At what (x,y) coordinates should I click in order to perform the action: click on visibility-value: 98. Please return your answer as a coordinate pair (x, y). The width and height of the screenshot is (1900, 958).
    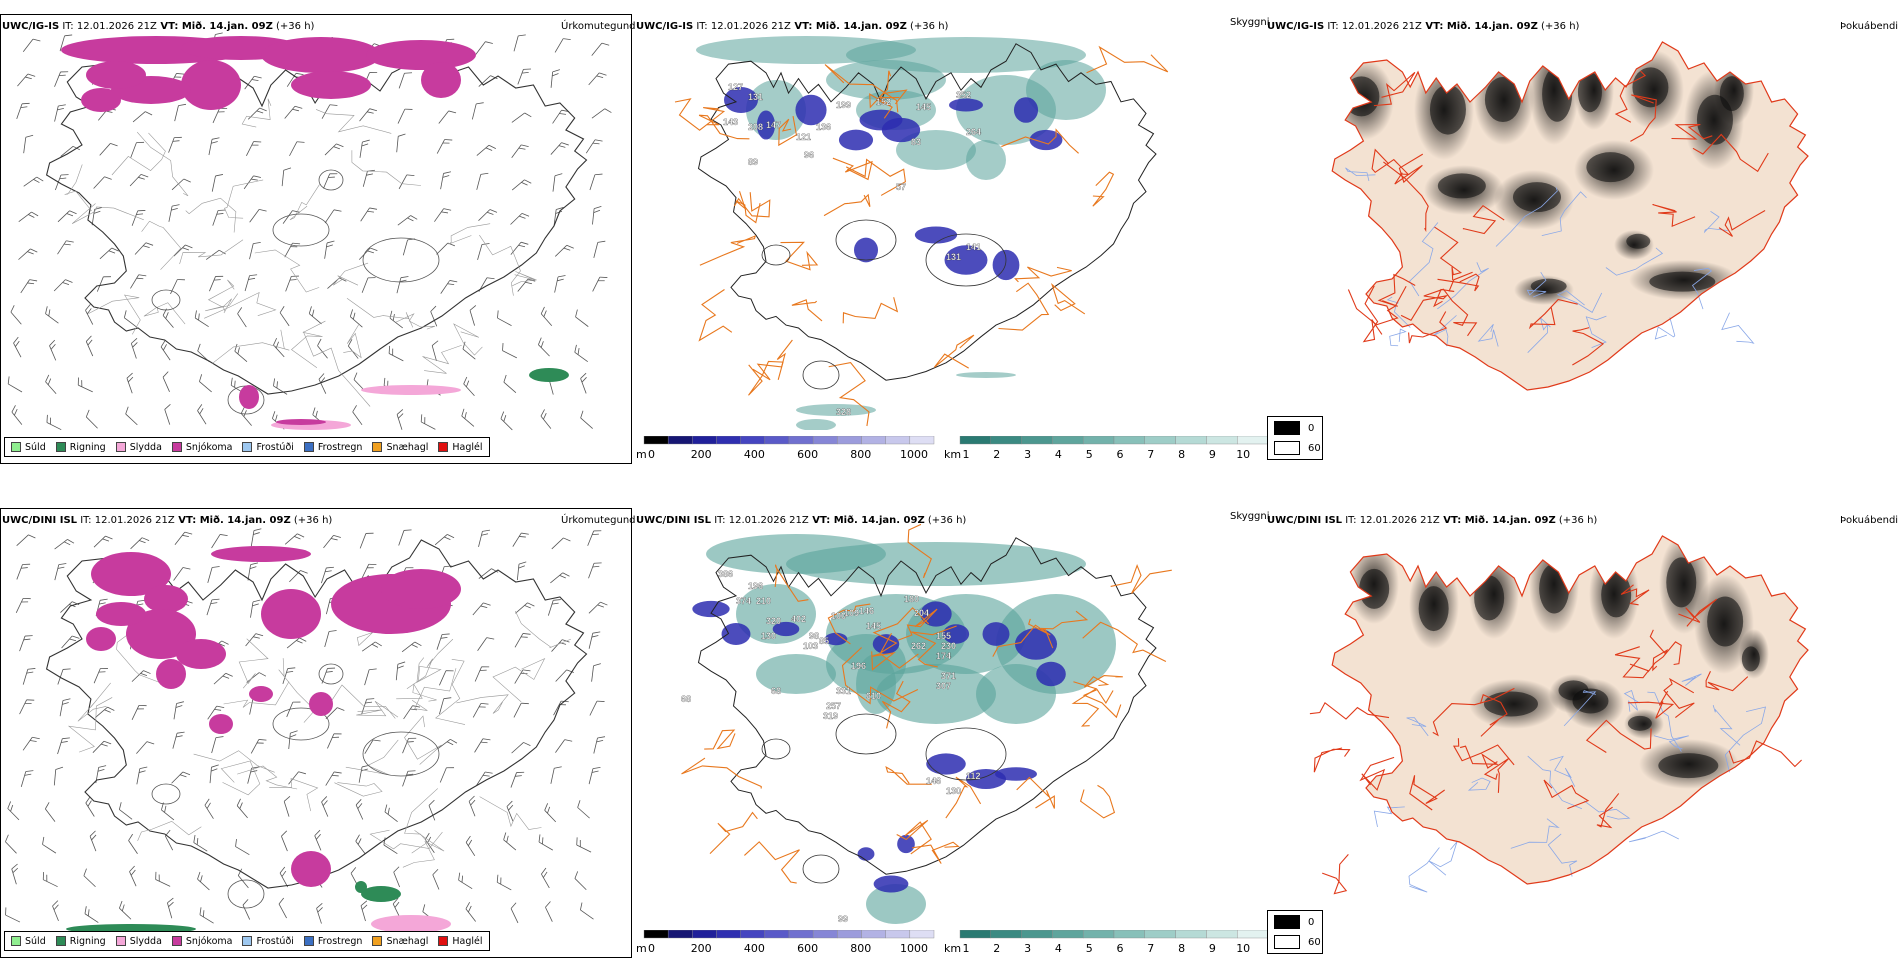
    Looking at the image, I should click on (814, 636).